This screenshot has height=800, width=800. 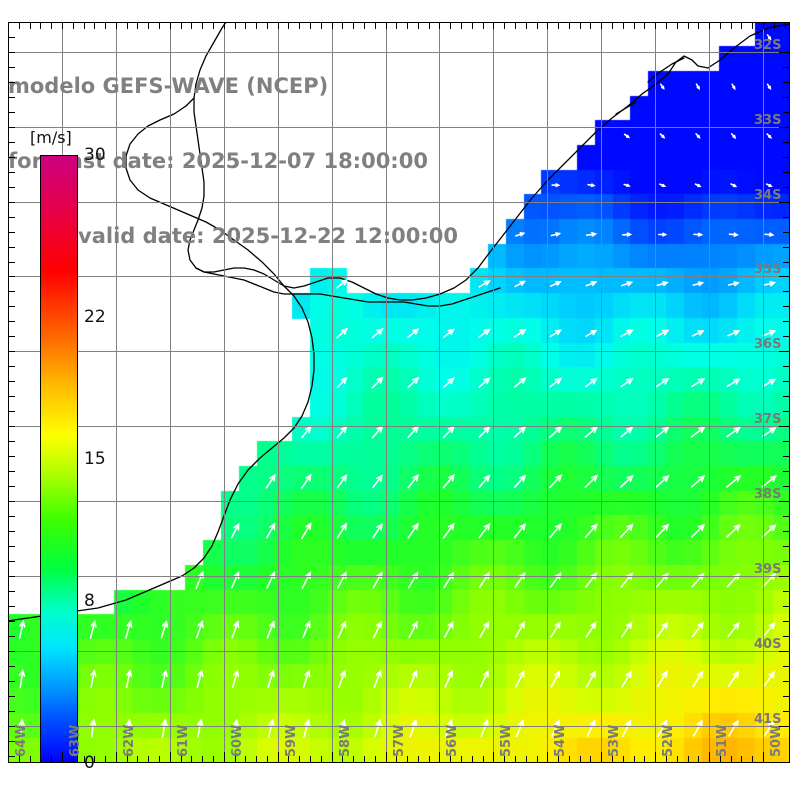 What do you see at coordinates (669, 740) in the screenshot?
I see `x-axis-label: 52W` at bounding box center [669, 740].